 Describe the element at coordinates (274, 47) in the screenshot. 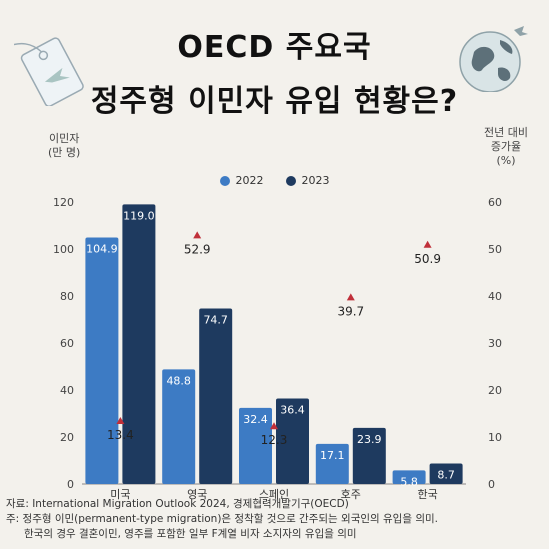

I see `chart-title-line1: OECD 주요국` at that location.